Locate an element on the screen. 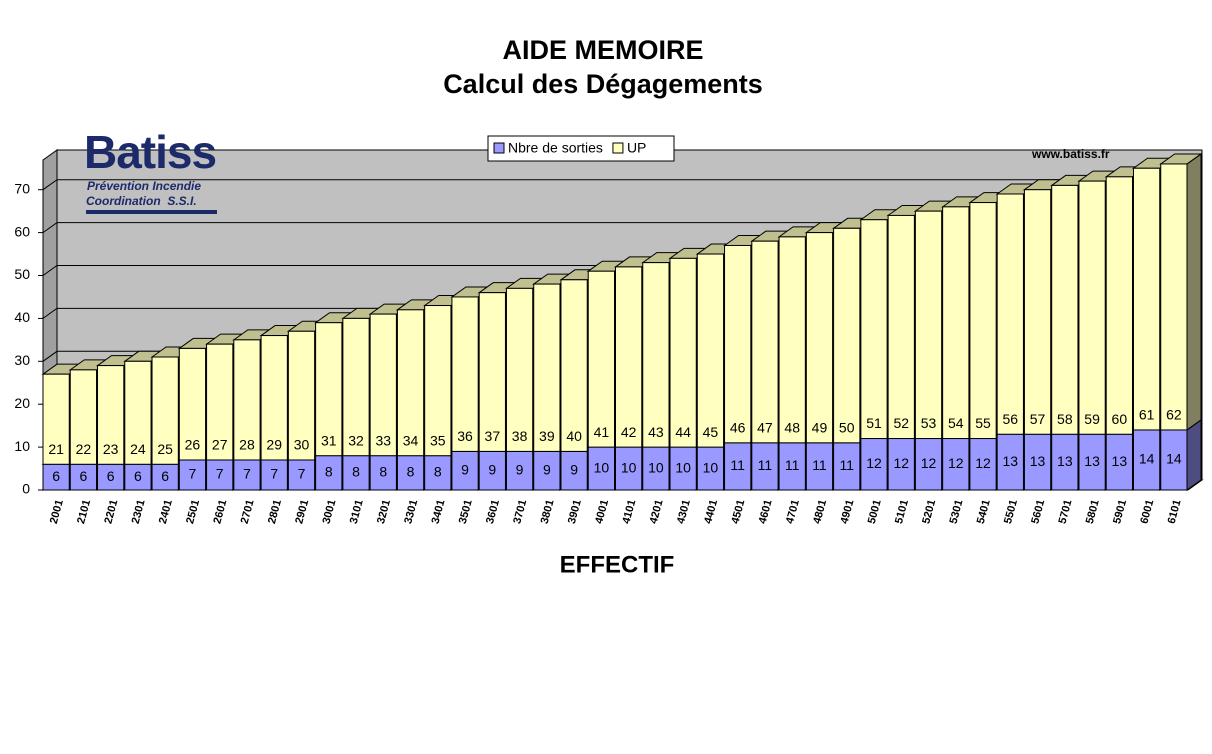 The image size is (1212, 754). data-label: 31 is located at coordinates (329, 440).